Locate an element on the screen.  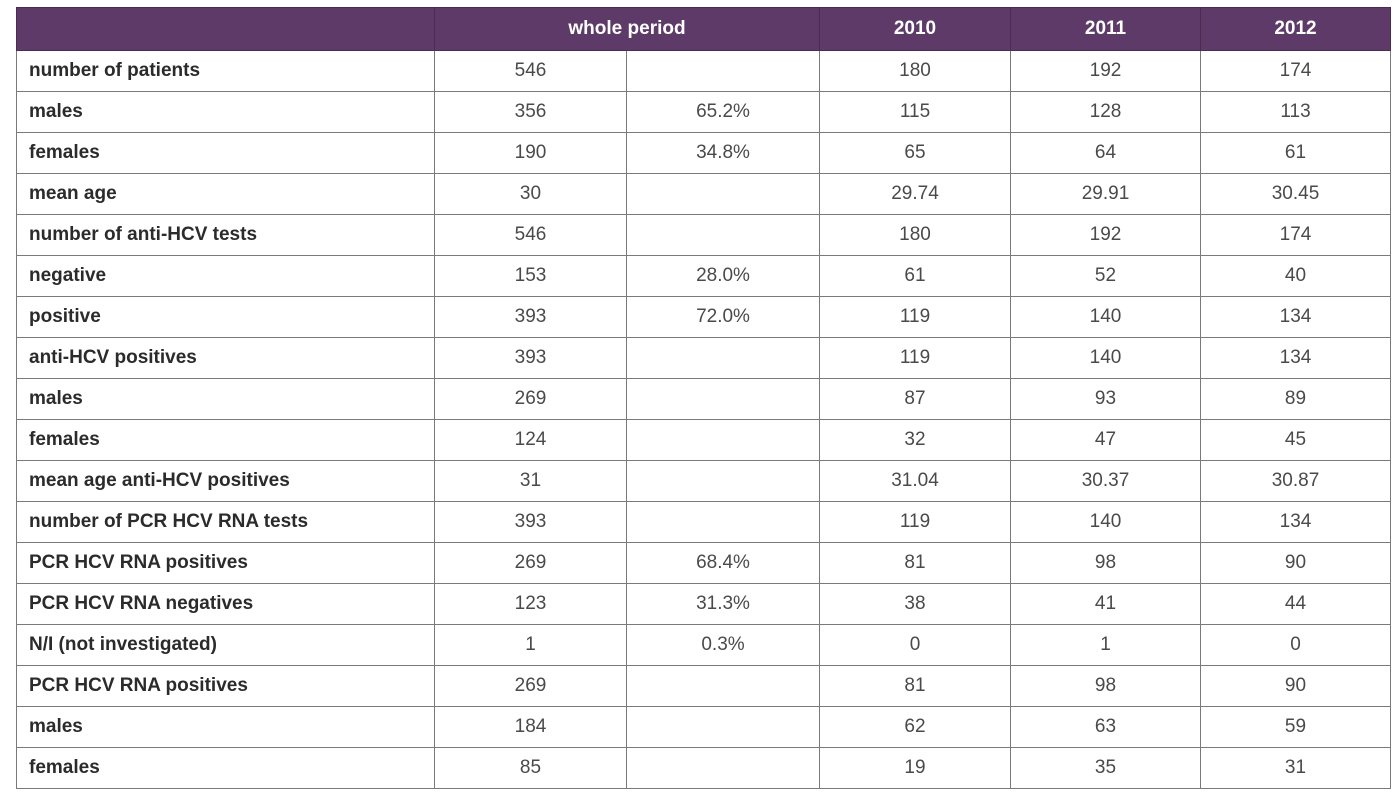
table-row: number of anti-HCV tests 546 180 192 174 is located at coordinates (703, 235).